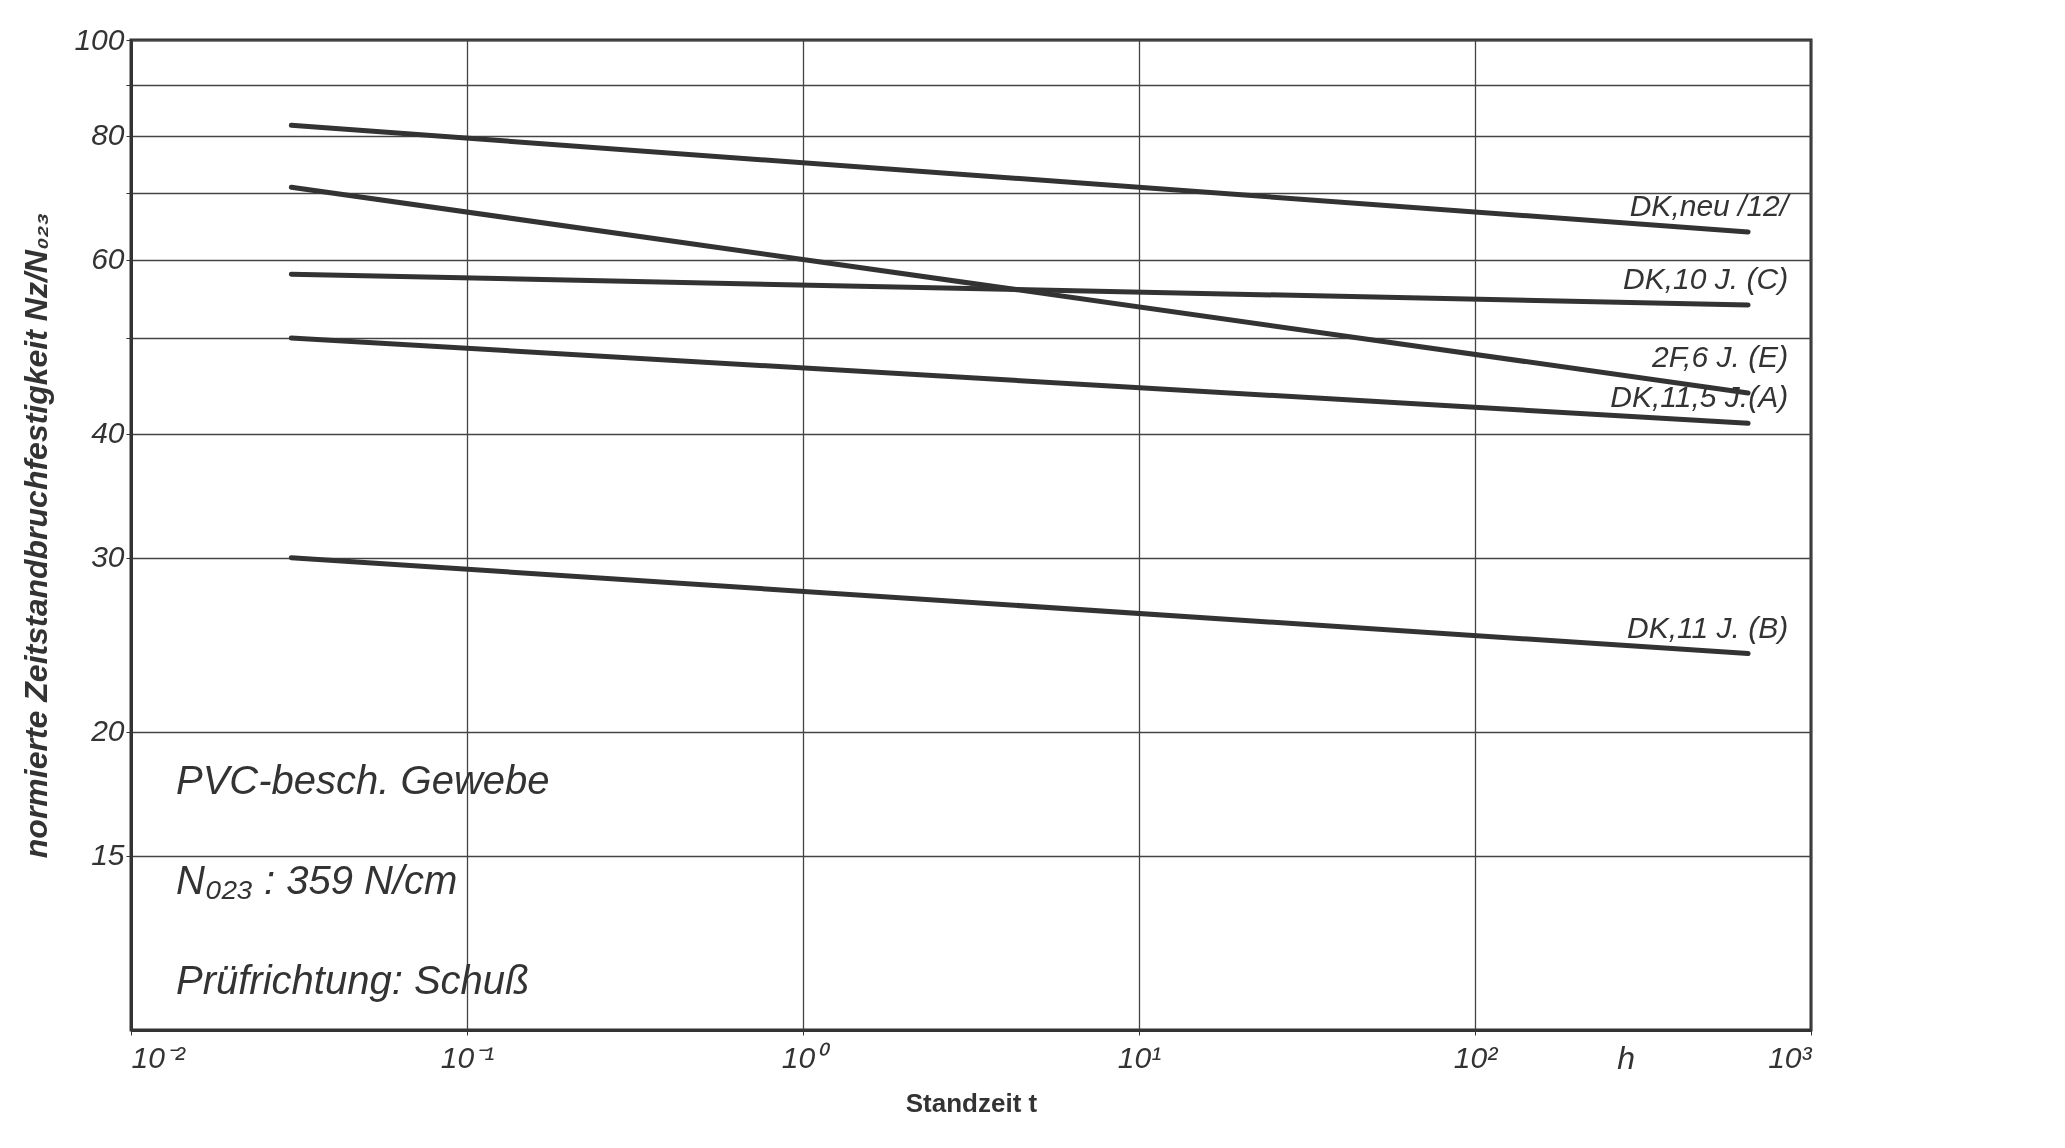  Describe the element at coordinates (1710, 205) in the screenshot. I see `series-label: DK,neu /12/` at that location.